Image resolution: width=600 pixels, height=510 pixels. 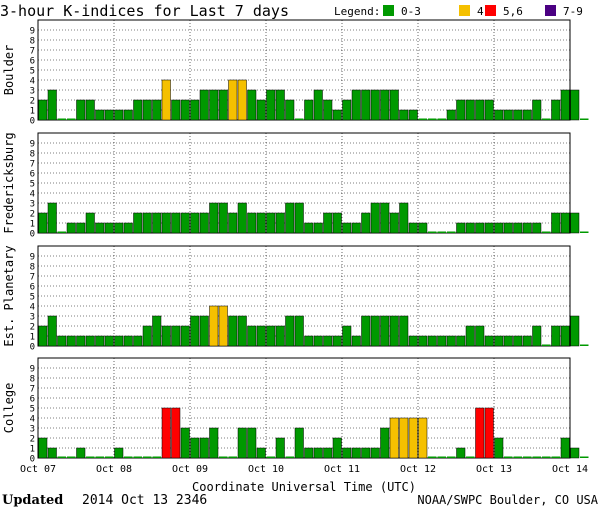 What do you see at coordinates (144, 11) in the screenshot?
I see `chart-title: 3-hour K-indices for Last 7 days` at bounding box center [144, 11].